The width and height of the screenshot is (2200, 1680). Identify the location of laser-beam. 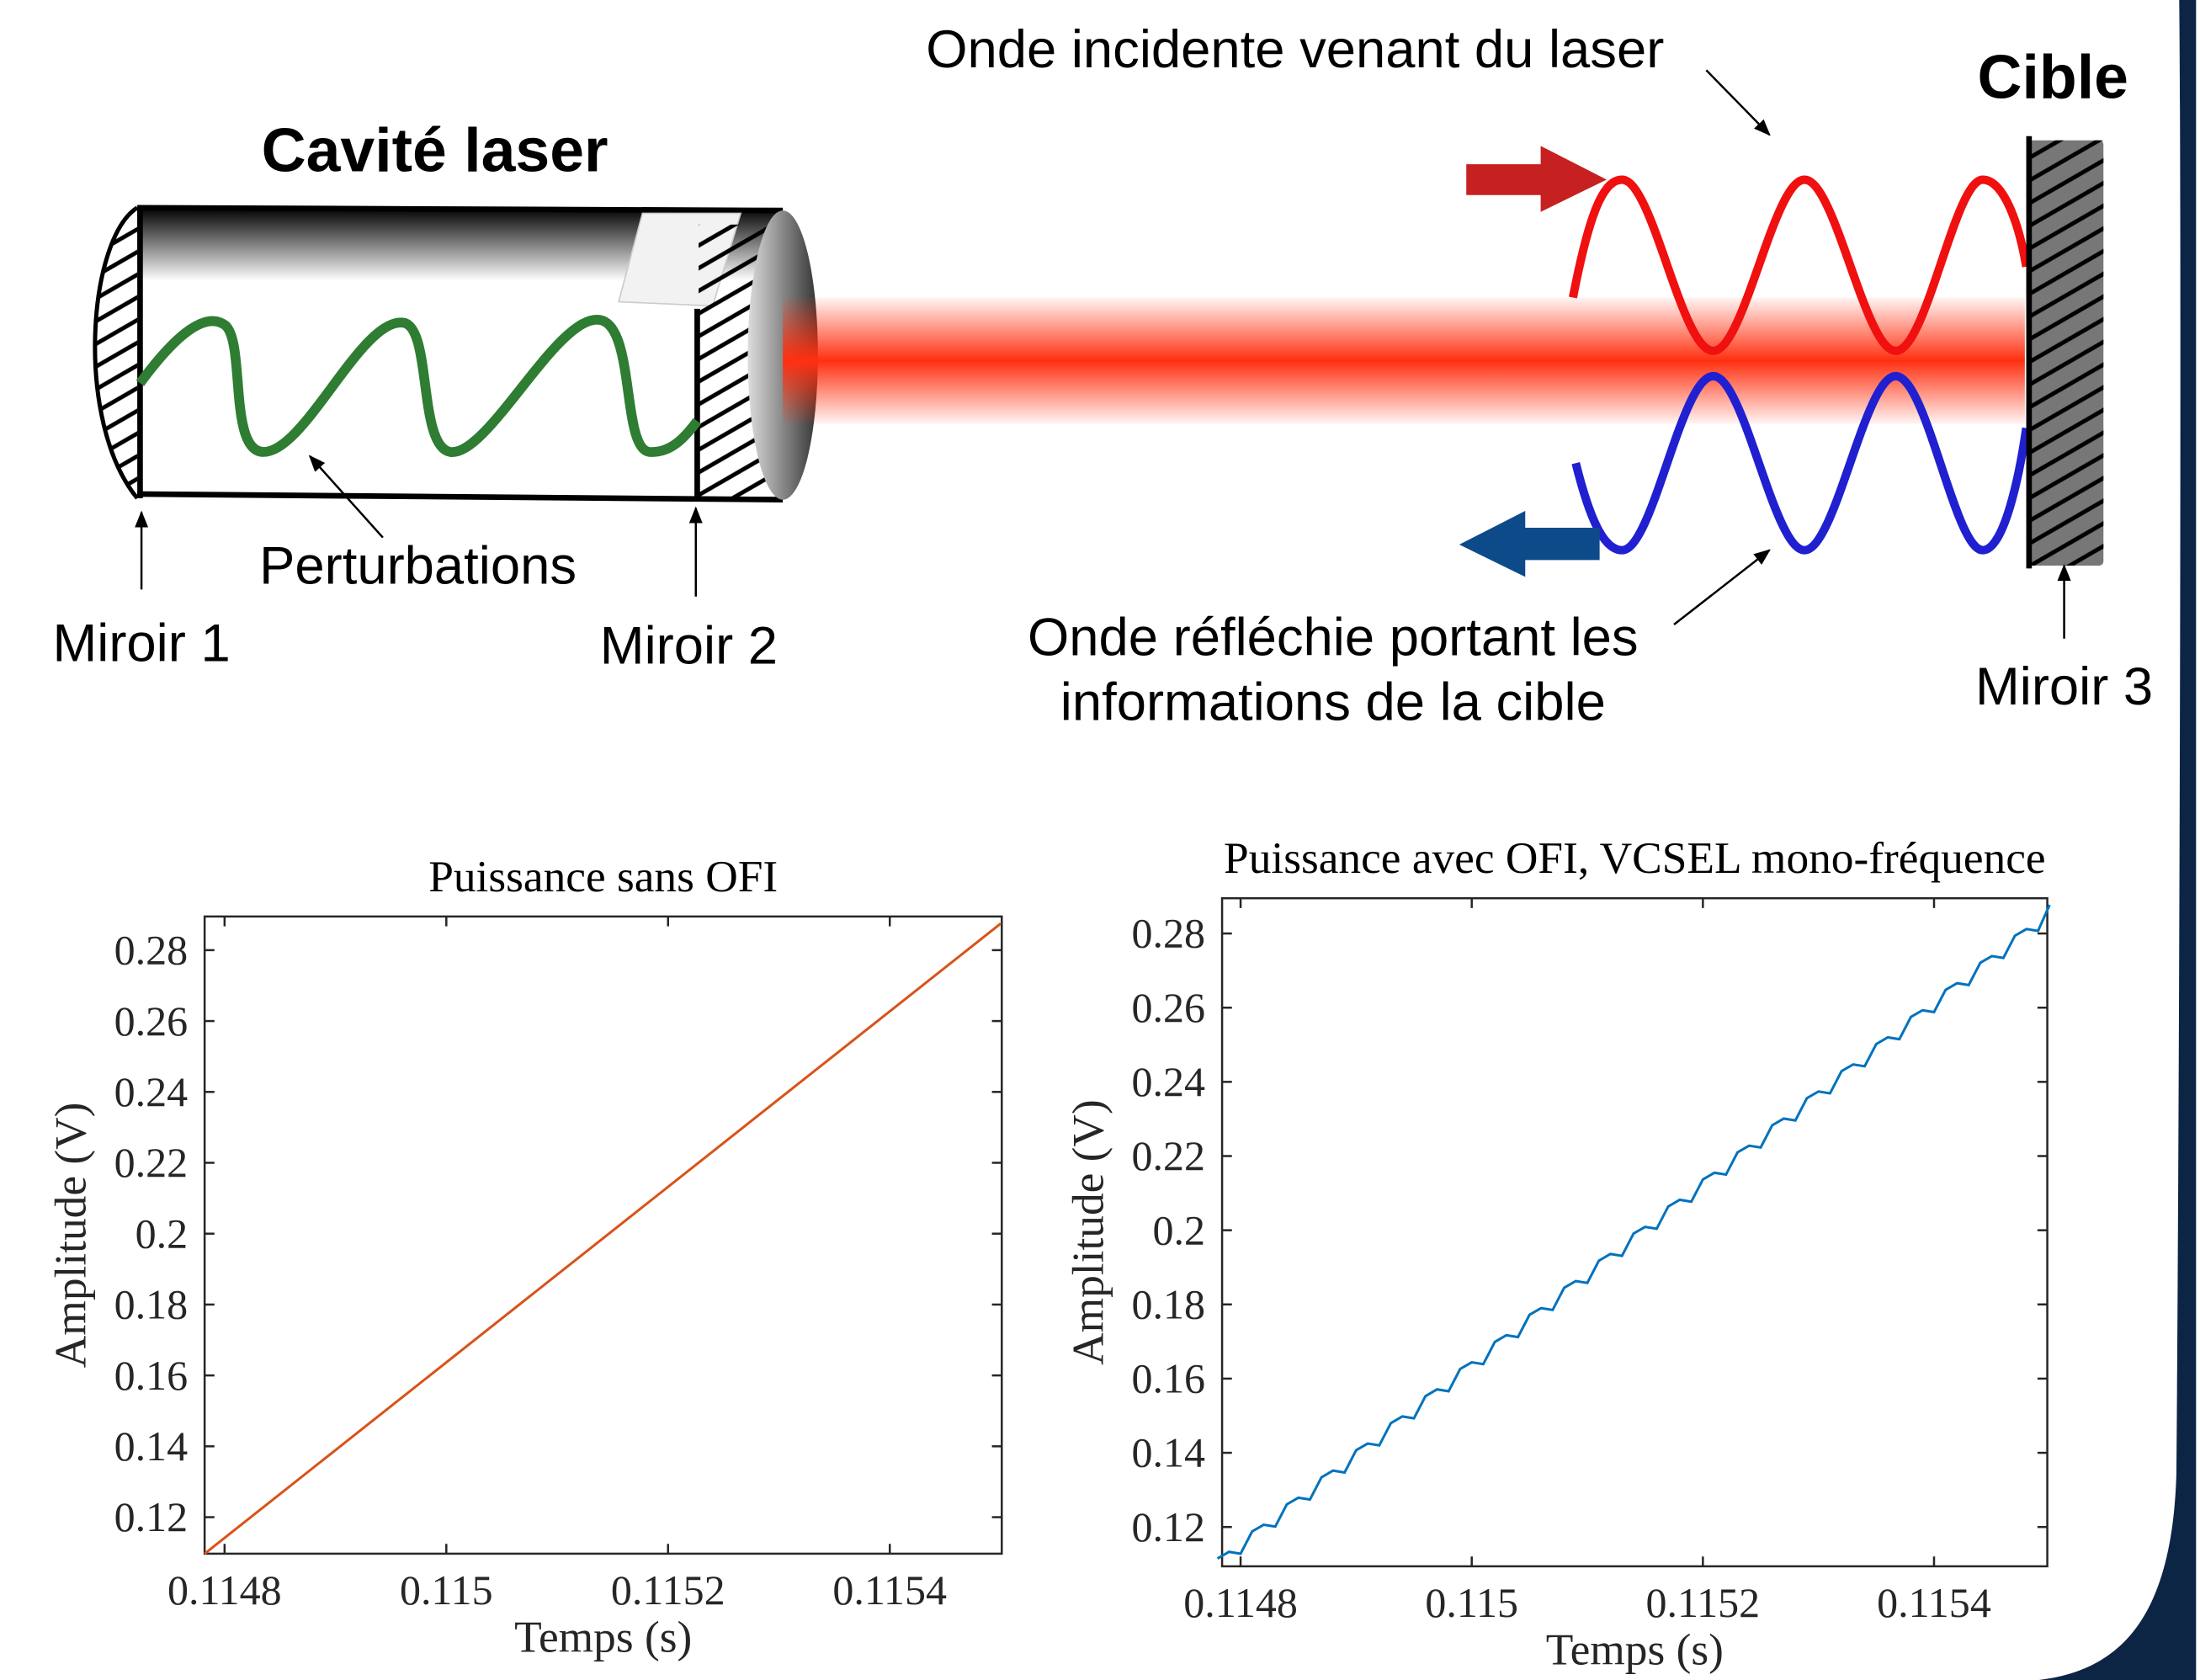
(1404, 360).